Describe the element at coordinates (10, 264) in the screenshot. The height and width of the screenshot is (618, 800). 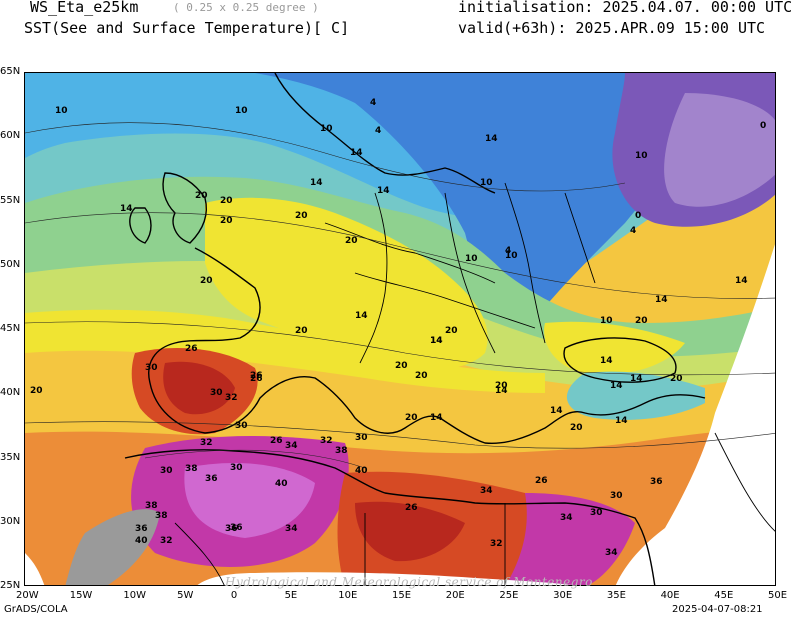
I see `lat-tick-label: 50N` at that location.